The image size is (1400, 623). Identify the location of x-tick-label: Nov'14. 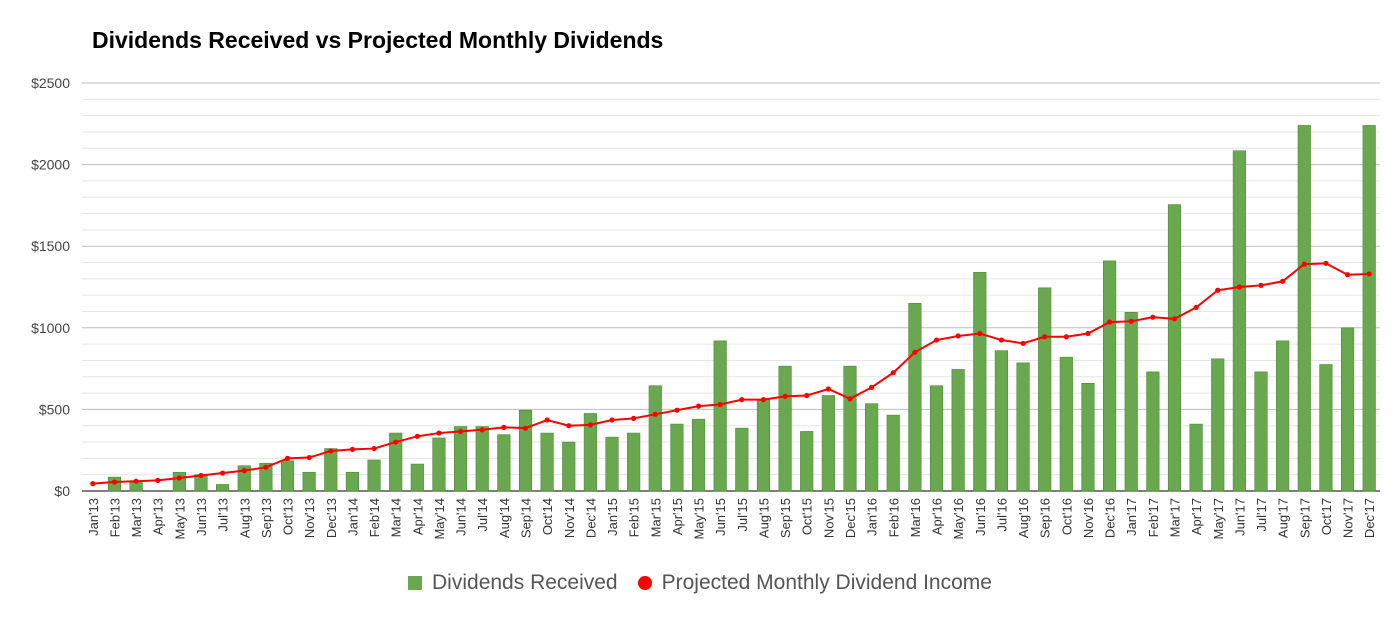
(569, 518).